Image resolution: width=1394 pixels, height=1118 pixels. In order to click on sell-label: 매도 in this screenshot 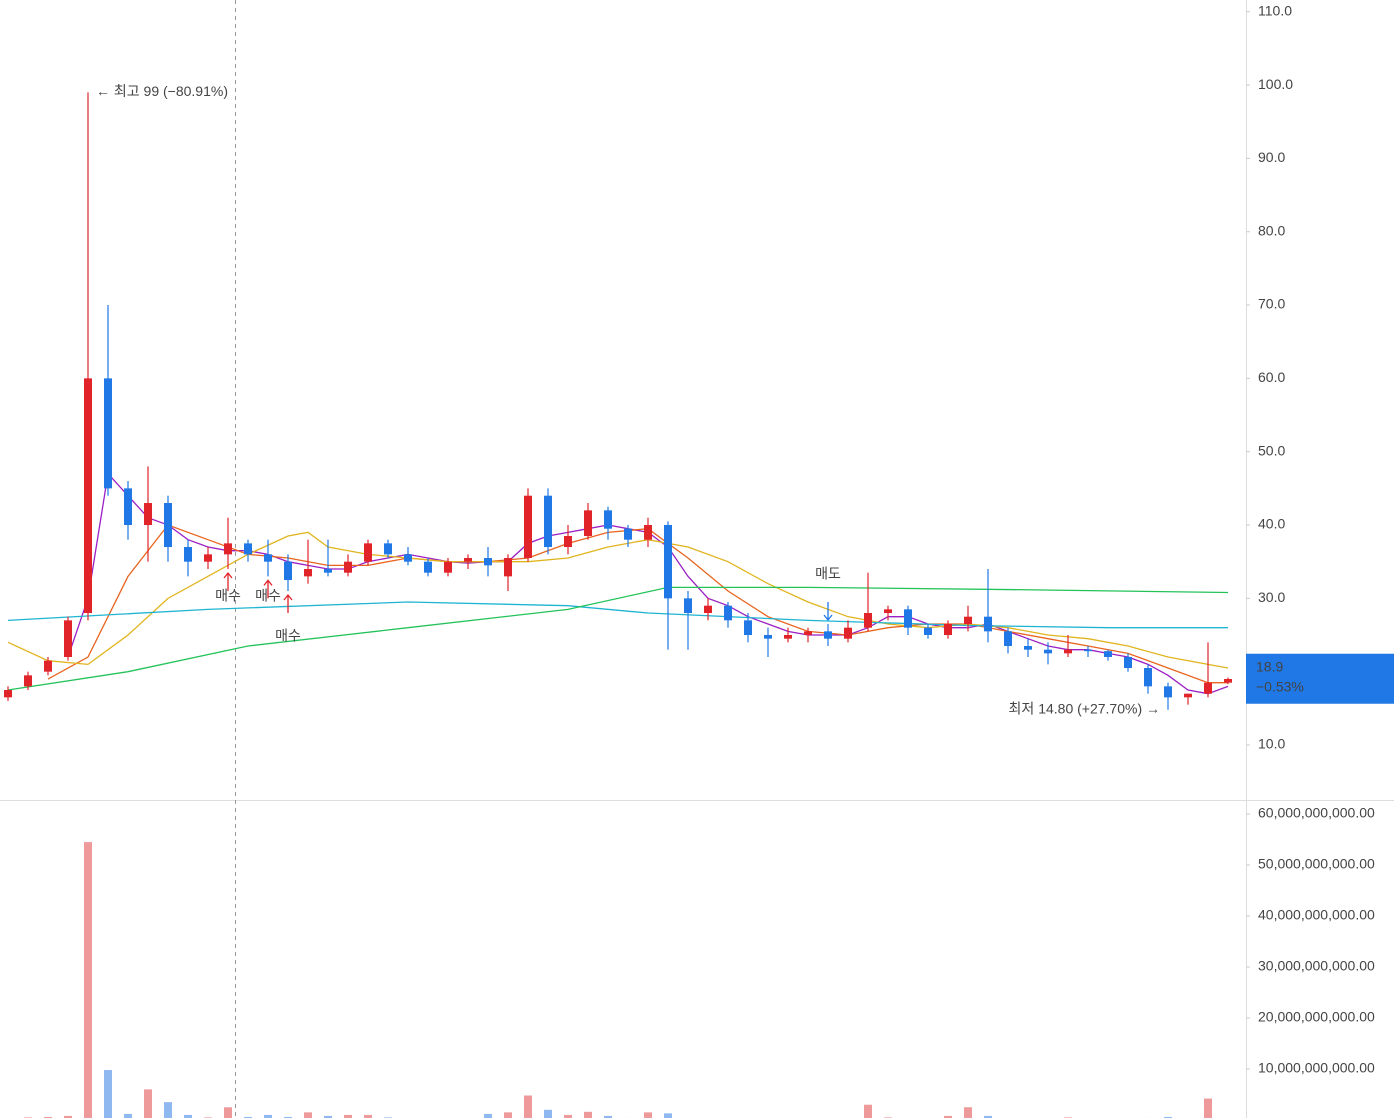, I will do `click(828, 574)`.